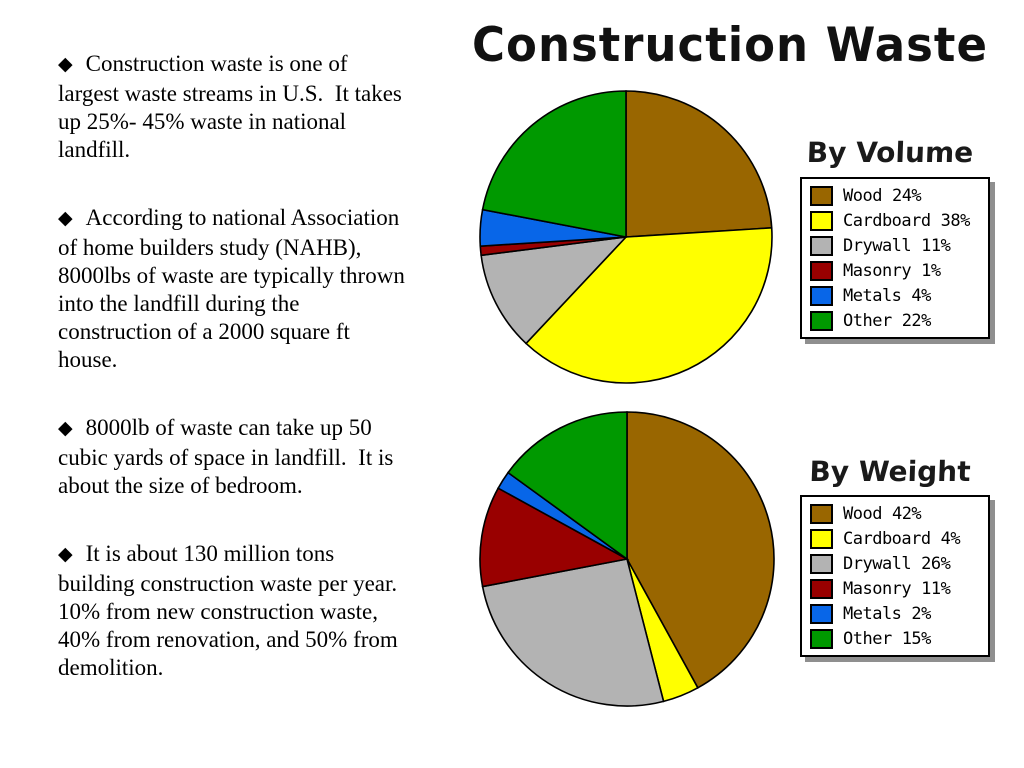 This screenshot has width=1024, height=768. Describe the element at coordinates (895, 320) in the screenshot. I see `legend-item-other: Other 22%` at that location.